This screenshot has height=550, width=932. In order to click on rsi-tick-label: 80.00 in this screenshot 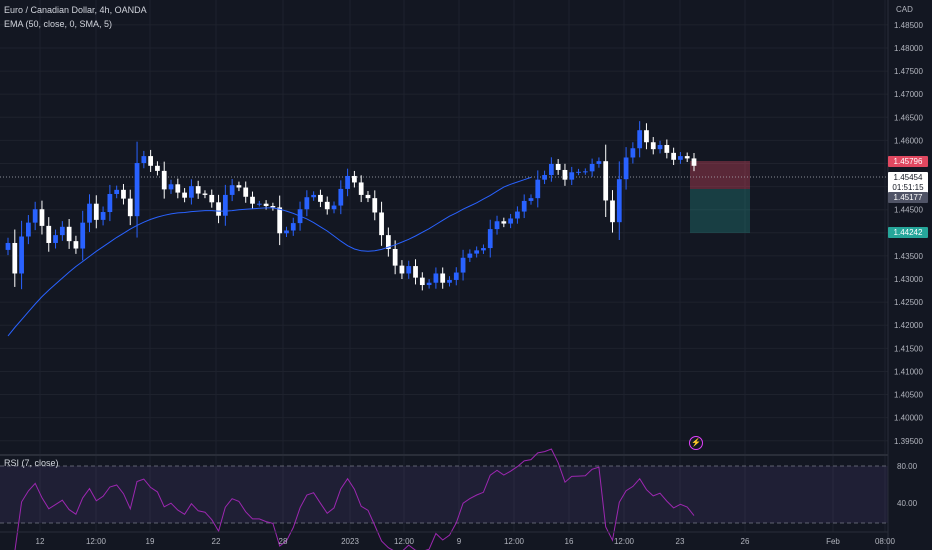, I will do `click(907, 466)`.